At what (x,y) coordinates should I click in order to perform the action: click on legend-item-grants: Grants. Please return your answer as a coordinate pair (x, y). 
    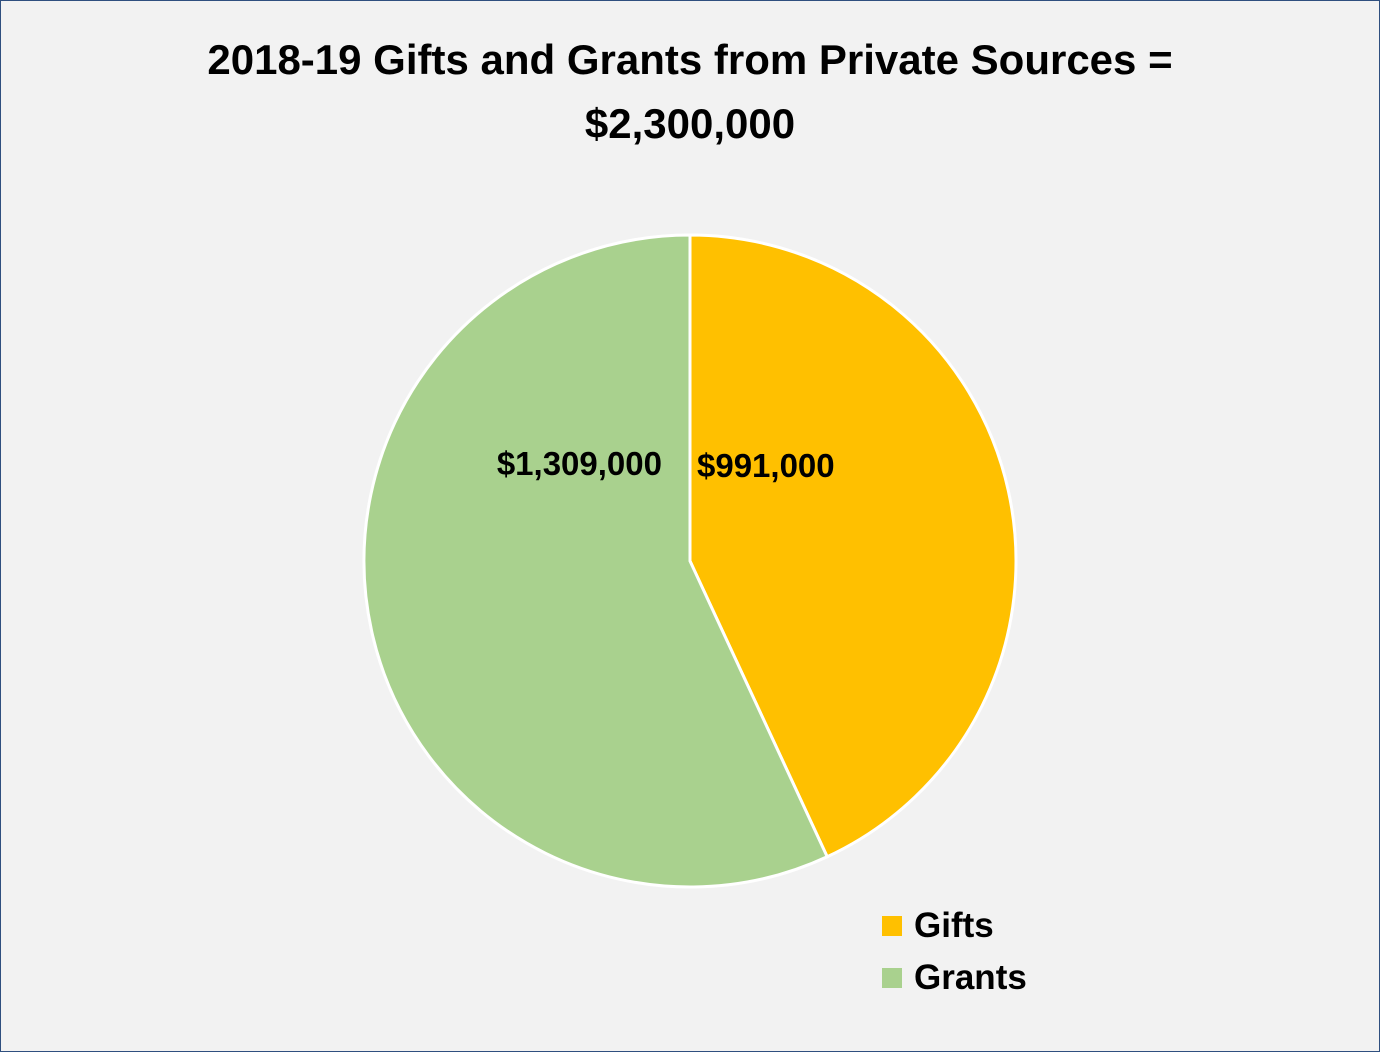
    Looking at the image, I should click on (954, 978).